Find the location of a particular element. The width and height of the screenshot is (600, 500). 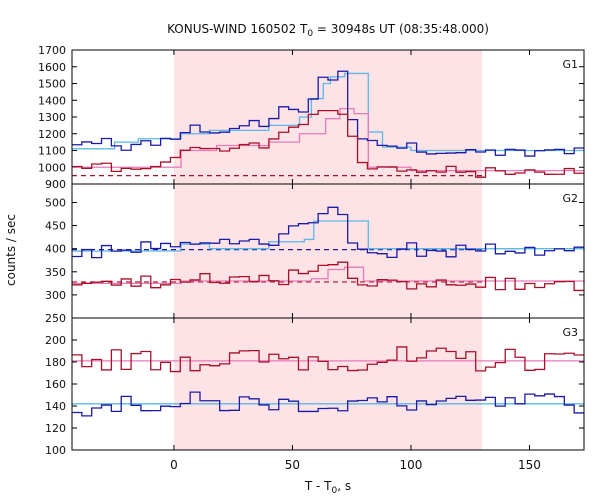

x-tick-label: 150 is located at coordinates (529, 465).